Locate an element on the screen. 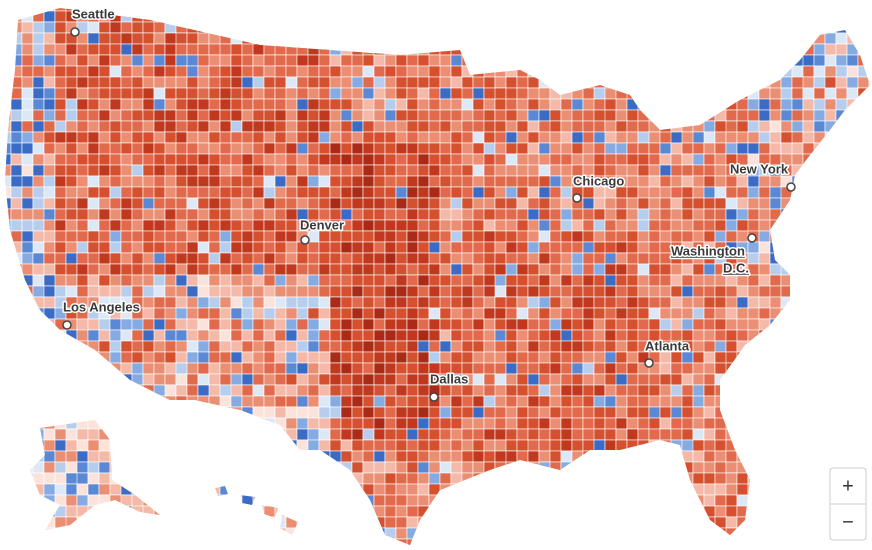 This screenshot has height=550, width=872. zoom-out-button: − is located at coordinates (848, 522).